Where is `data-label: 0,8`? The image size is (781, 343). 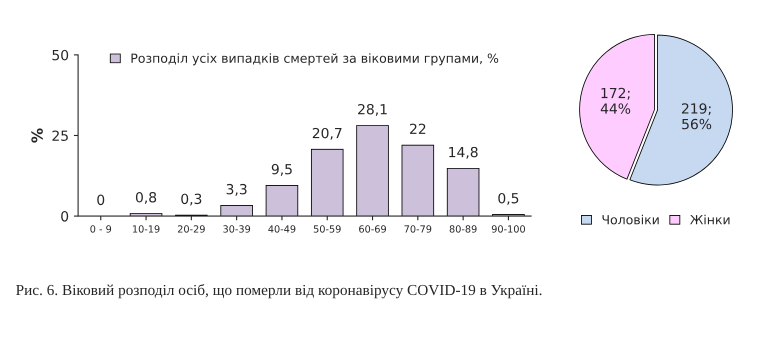 data-label: 0,8 is located at coordinates (146, 198).